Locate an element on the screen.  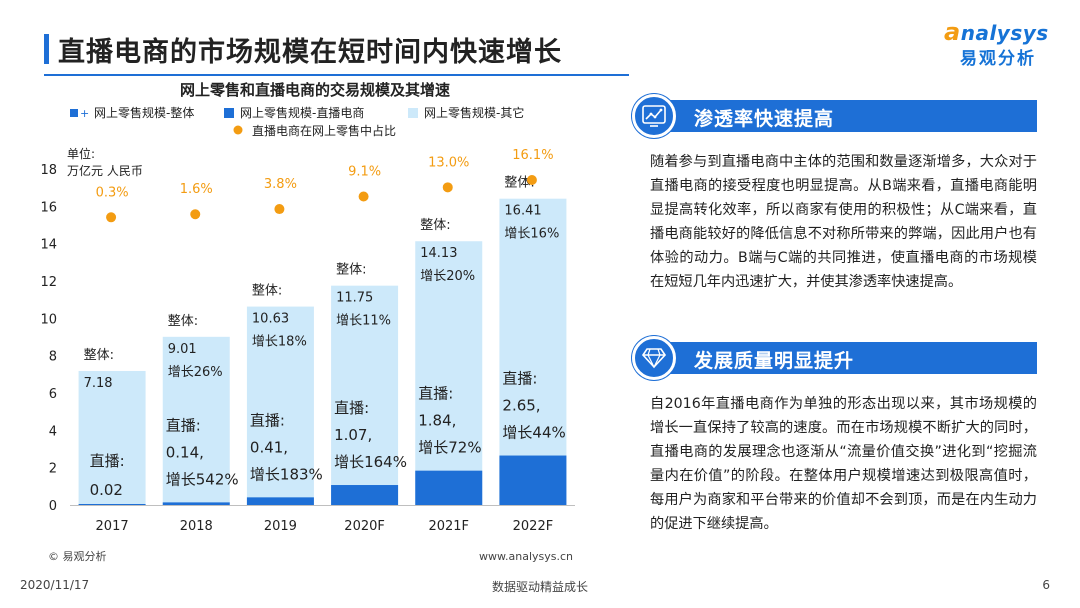
chart-title: 网上零售和直播电商的交易规模及其增速 is located at coordinates (315, 90).